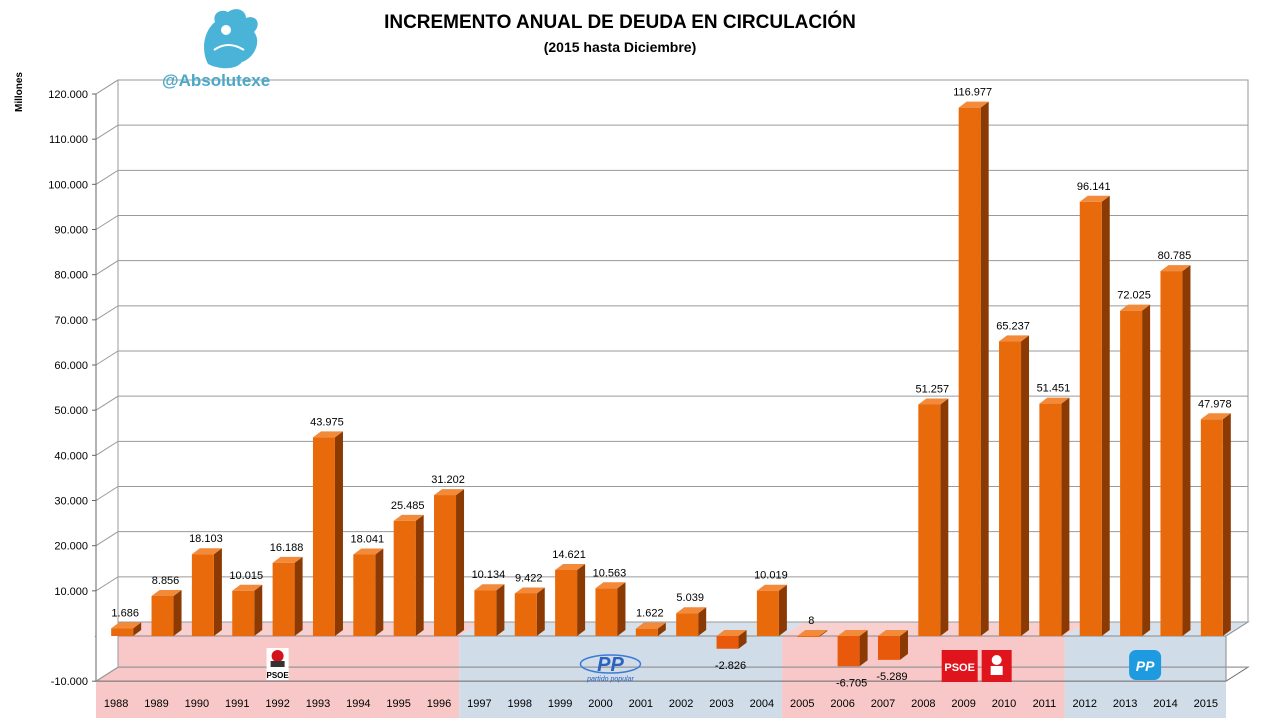  Describe the element at coordinates (771, 576) in the screenshot. I see `data-label: 10.019` at that location.